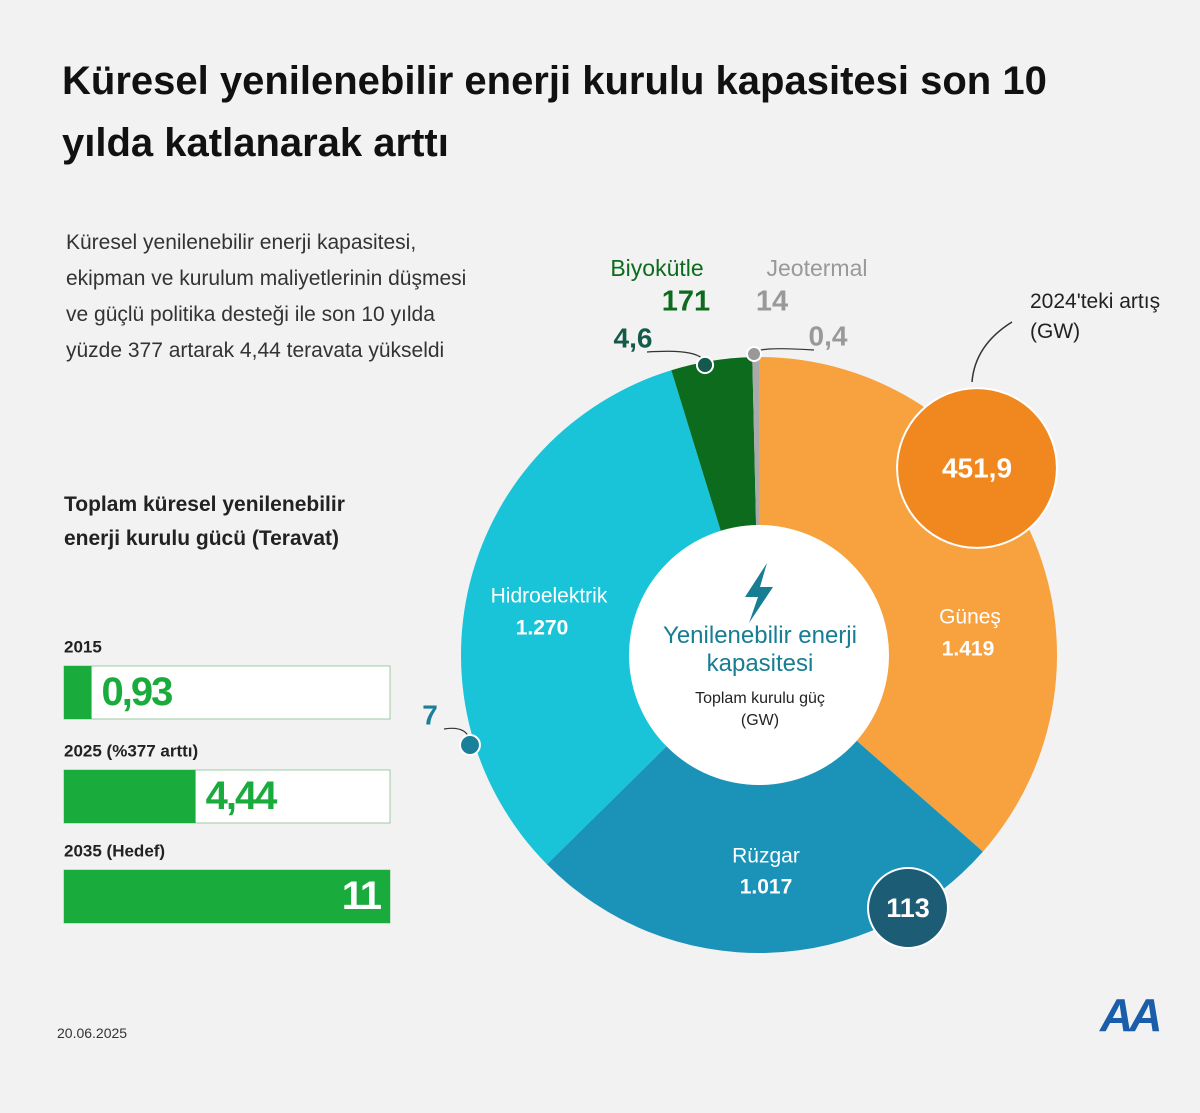 Image resolution: width=1200 pixels, height=1113 pixels. Describe the element at coordinates (760, 709) in the screenshot. I see `center-subtitle: Toplam kurulu güç (GW)` at that location.